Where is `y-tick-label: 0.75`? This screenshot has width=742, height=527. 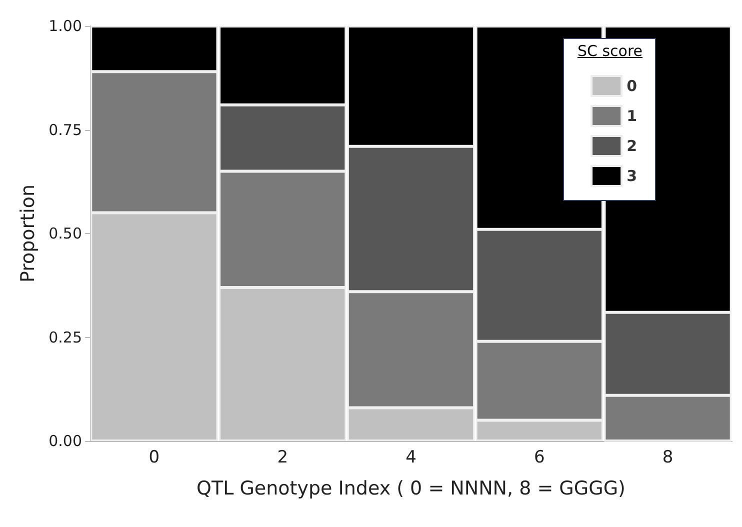
y-tick-label: 0.75 is located at coordinates (65, 129).